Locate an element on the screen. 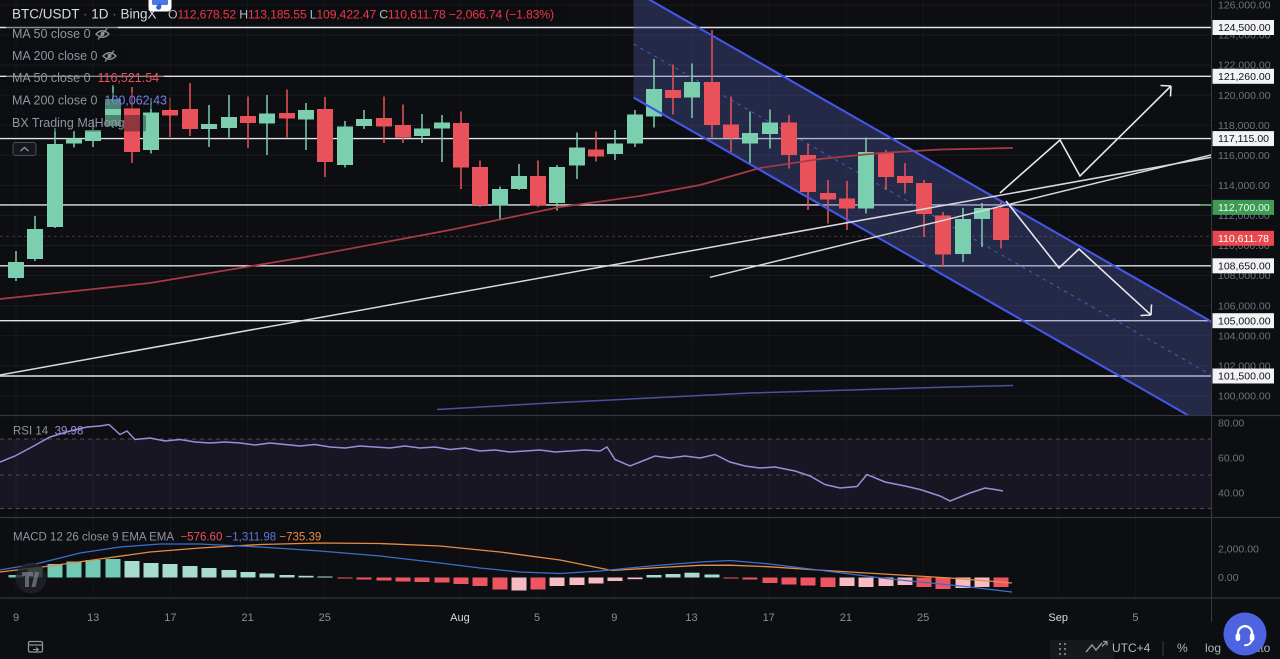 This screenshot has width=1280, height=659. svg-text: 80.00 is located at coordinates (1231, 424).